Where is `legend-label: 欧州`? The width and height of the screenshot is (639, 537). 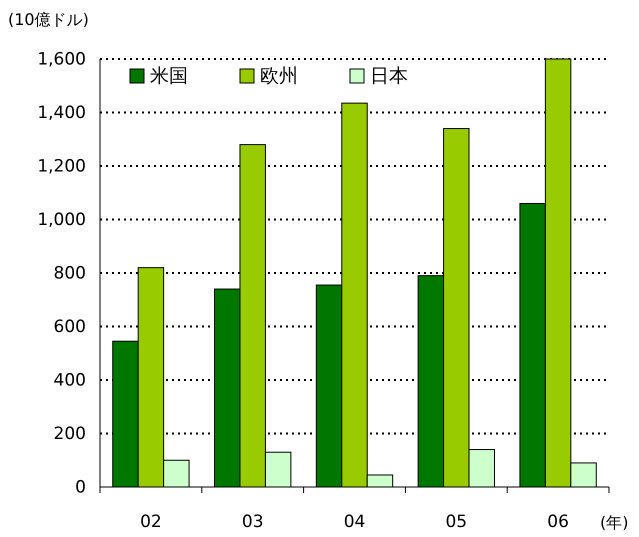
legend-label: 欧州 is located at coordinates (279, 76).